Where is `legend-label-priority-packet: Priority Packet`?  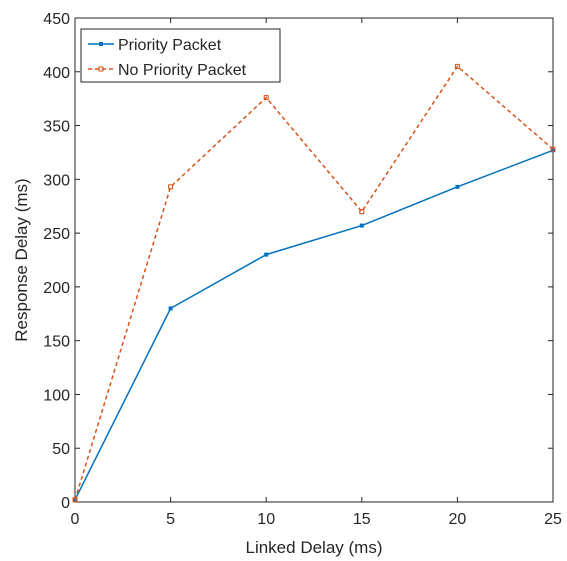
legend-label-priority-packet: Priority Packet is located at coordinates (170, 45).